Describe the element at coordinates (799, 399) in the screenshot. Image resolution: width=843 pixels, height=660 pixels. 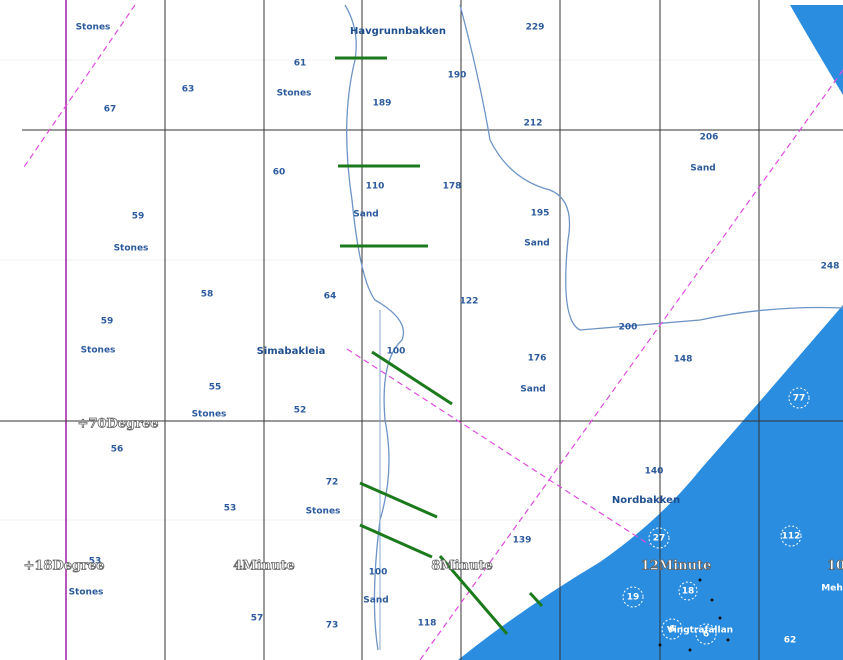
I see `map-label: 77` at that location.